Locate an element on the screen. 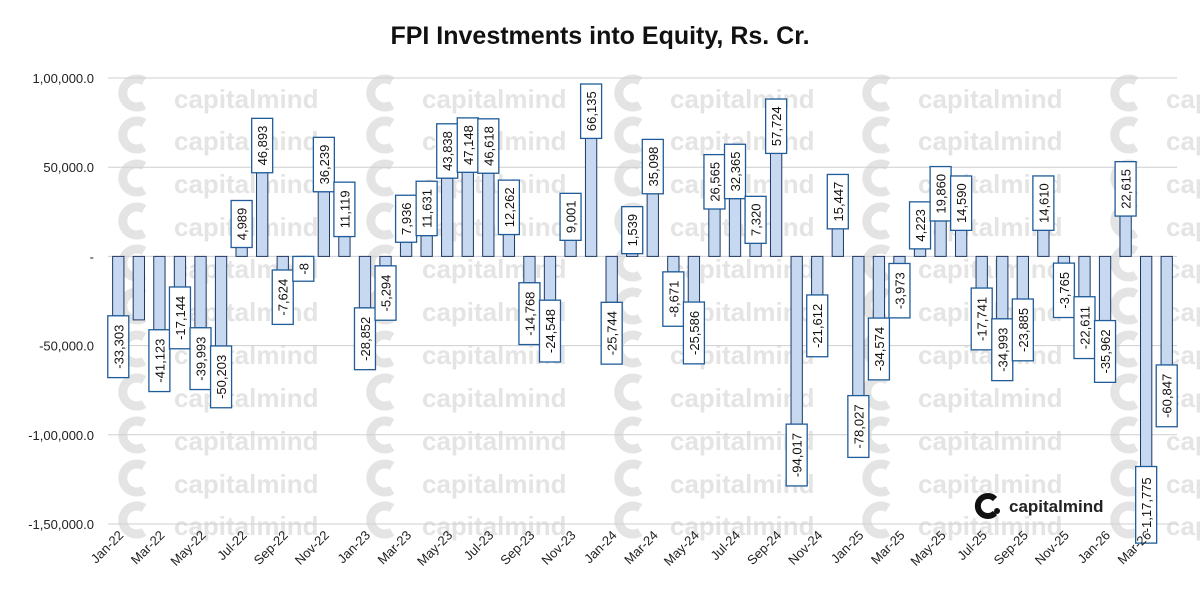  data-label-text: -5,294 is located at coordinates (386, 293).